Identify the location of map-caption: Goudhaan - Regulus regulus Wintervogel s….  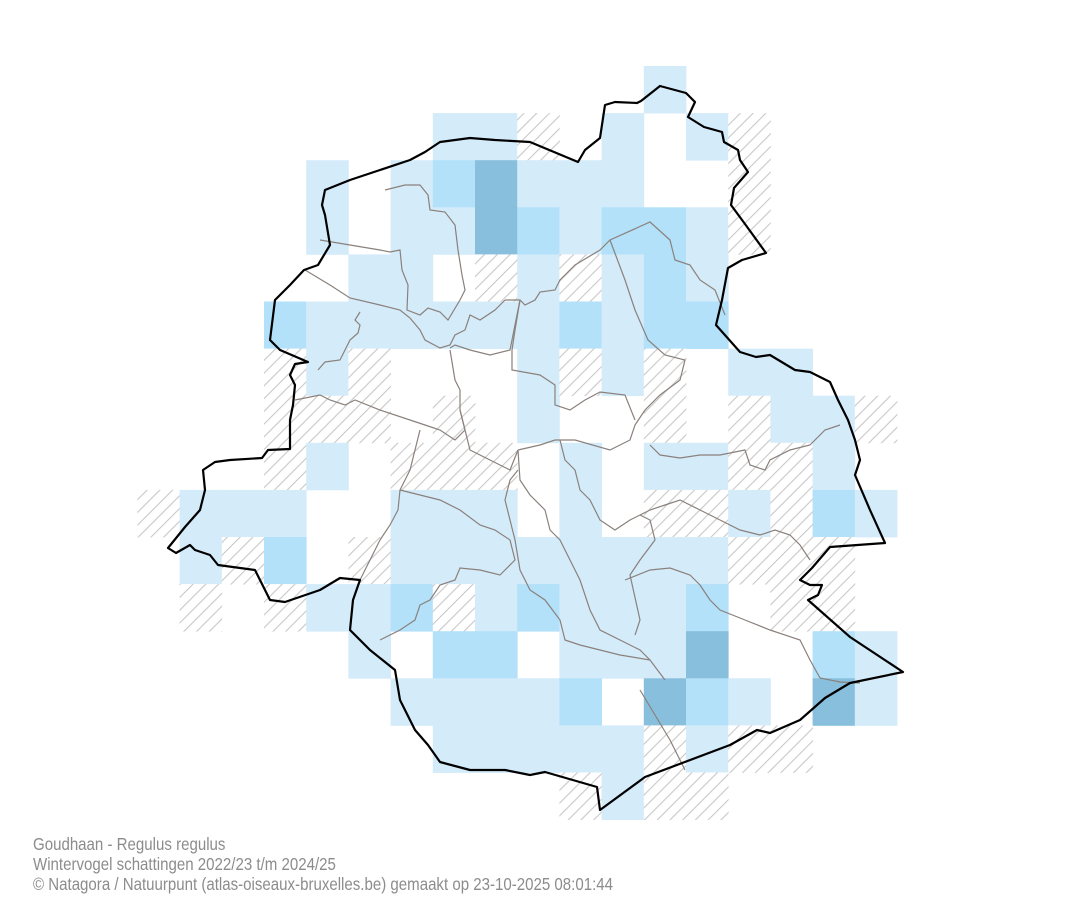
(323, 864).